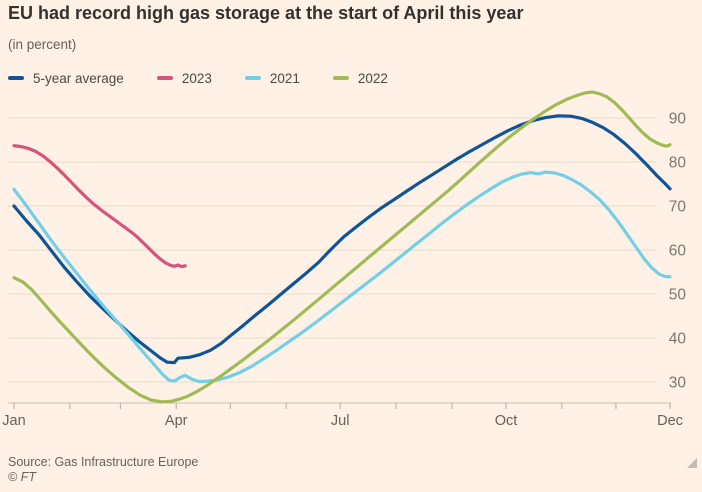 Image resolution: width=702 pixels, height=492 pixels. Describe the element at coordinates (13, 421) in the screenshot. I see `x-axis-label: Jan` at that location.